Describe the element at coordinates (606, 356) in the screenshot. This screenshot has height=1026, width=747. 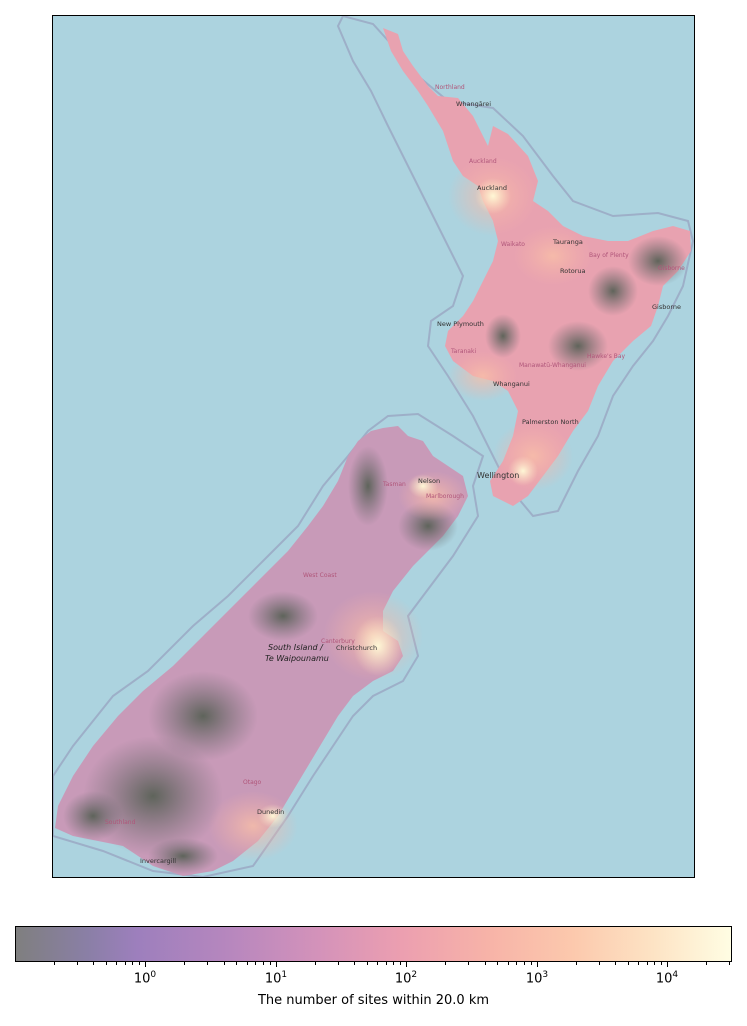
I see `label-hawkes-bay: Hawke's Bay` at that location.